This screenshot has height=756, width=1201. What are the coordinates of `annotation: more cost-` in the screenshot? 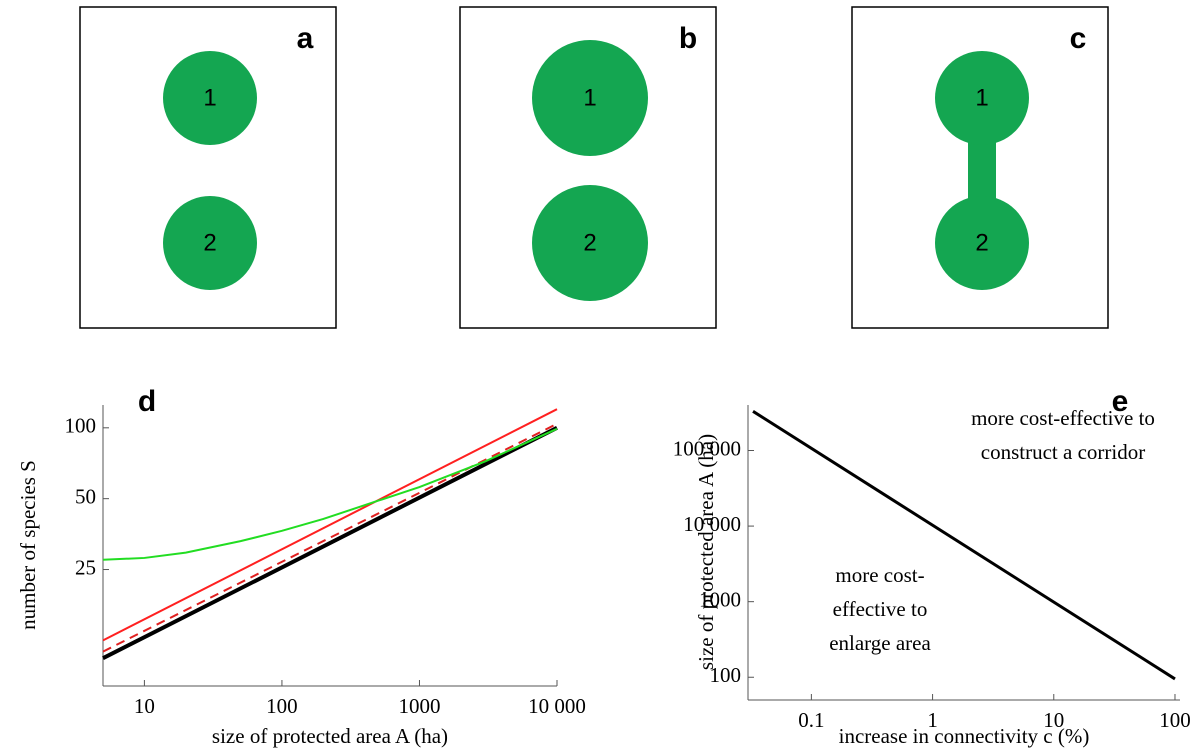 It's located at (879, 575).